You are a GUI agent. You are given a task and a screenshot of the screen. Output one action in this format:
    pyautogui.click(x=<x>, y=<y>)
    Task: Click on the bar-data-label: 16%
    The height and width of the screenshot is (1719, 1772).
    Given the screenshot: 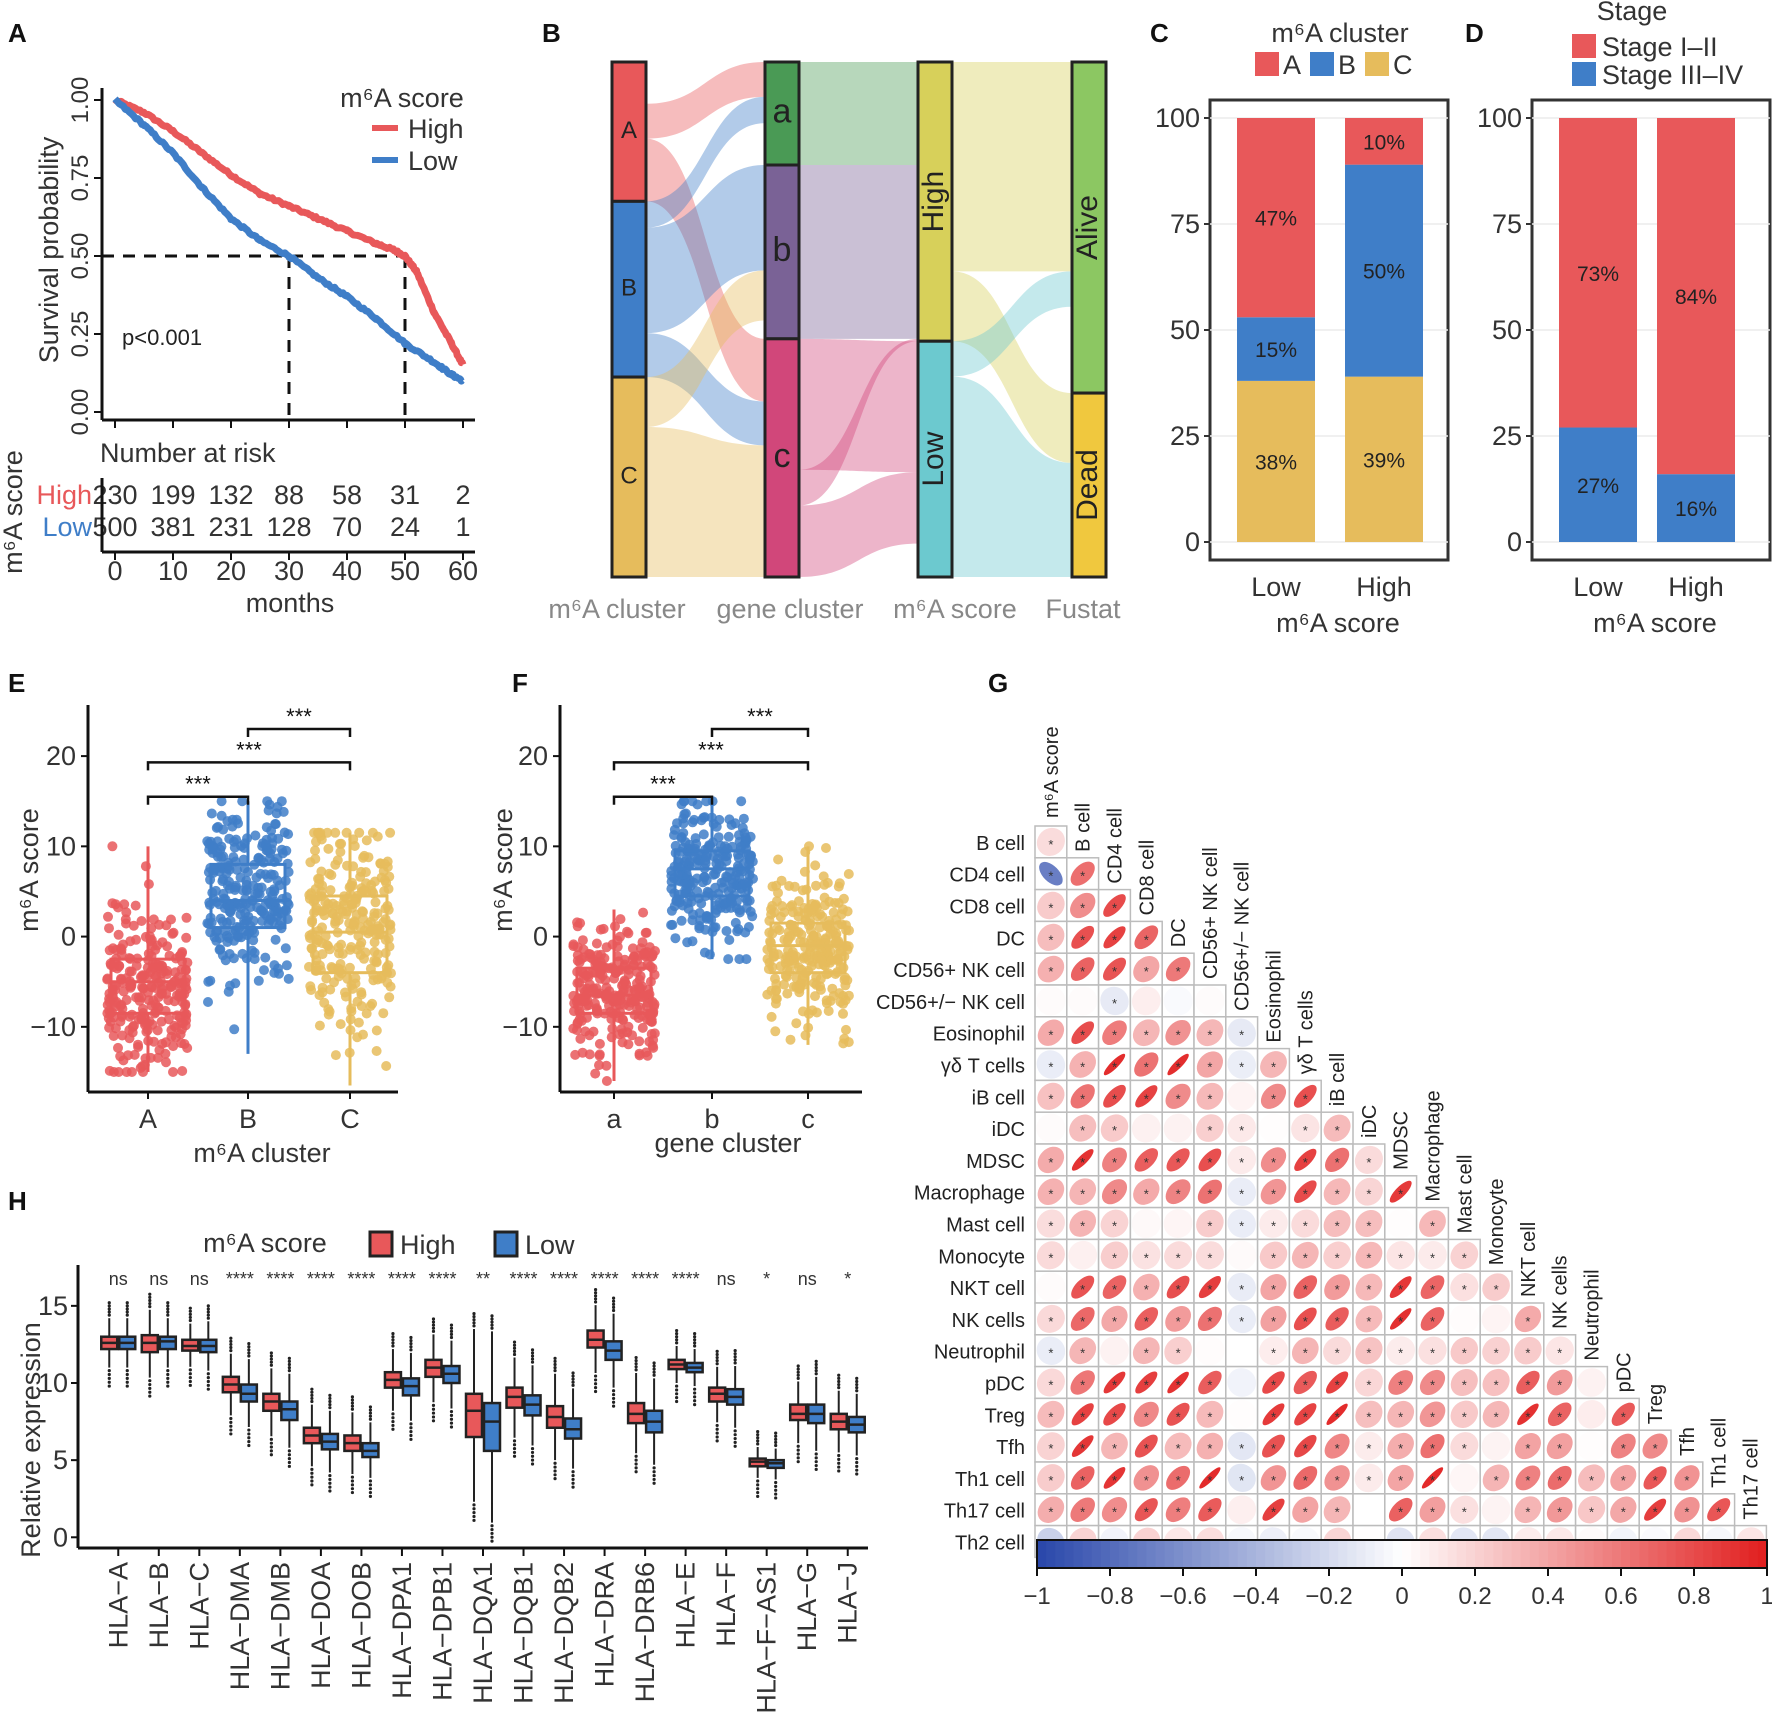 What is the action you would take?
    pyautogui.click(x=1696, y=509)
    